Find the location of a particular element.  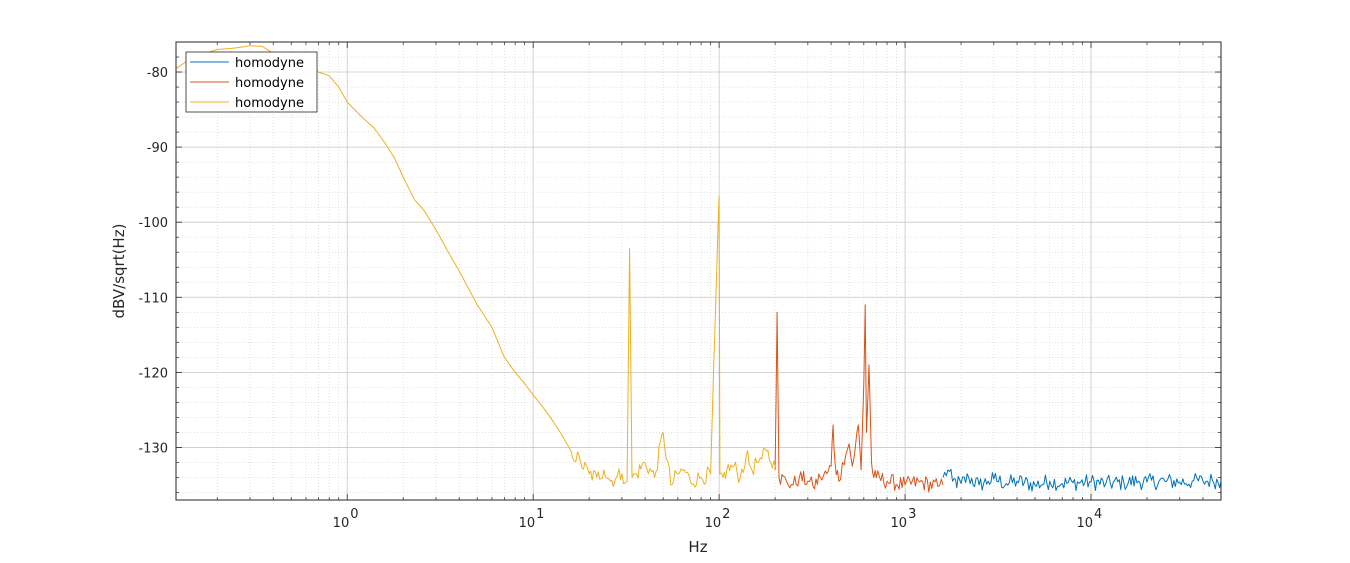

x-tick-label: 10² is located at coordinates (718, 519).